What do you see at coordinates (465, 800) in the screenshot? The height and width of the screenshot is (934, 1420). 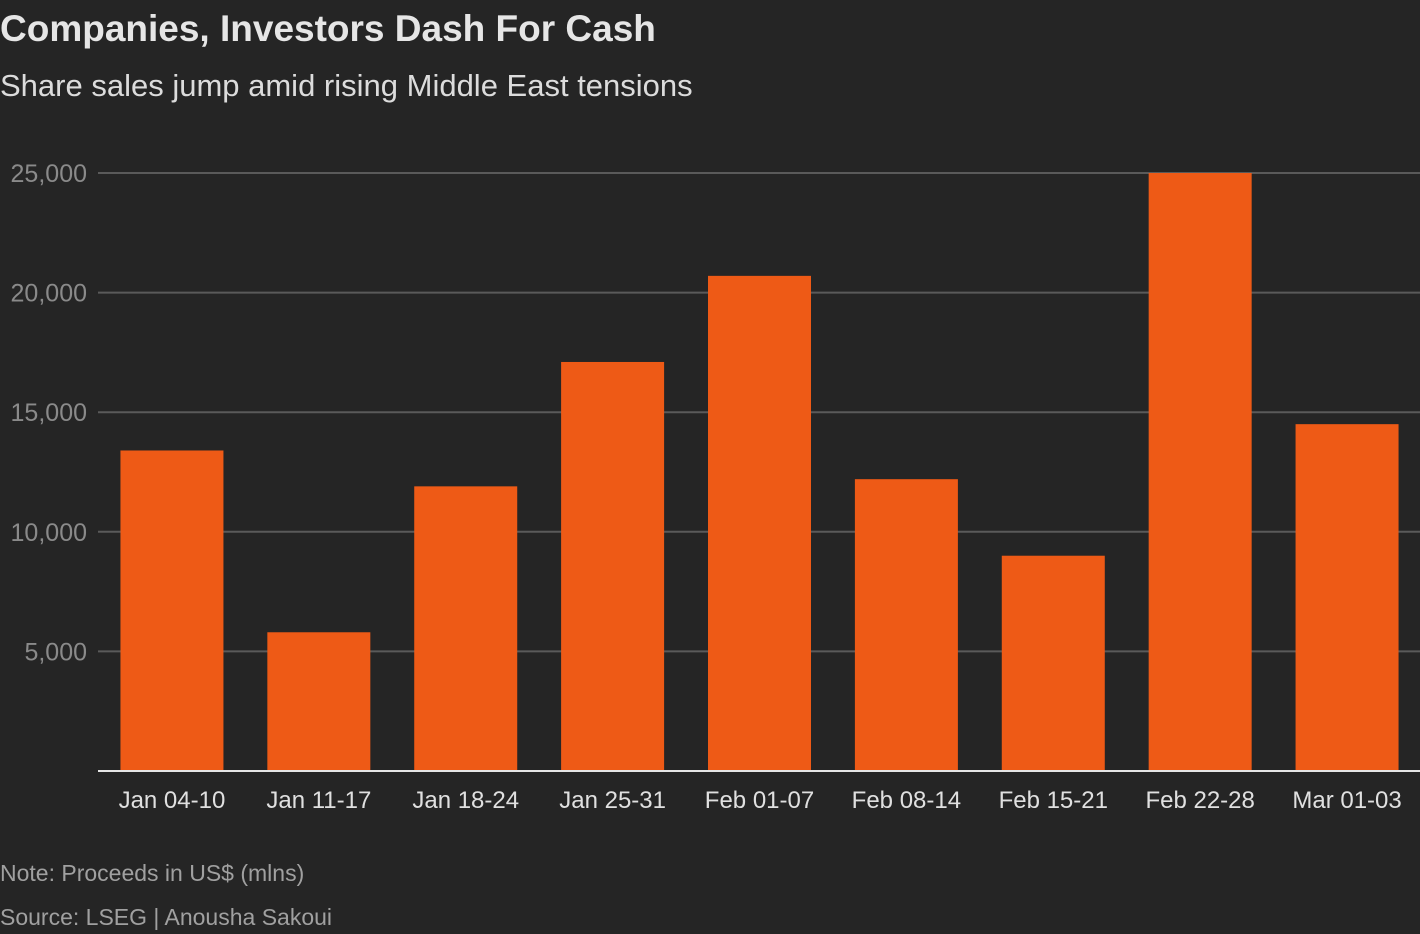 I see `x-tick-label: Jan 18-24` at bounding box center [465, 800].